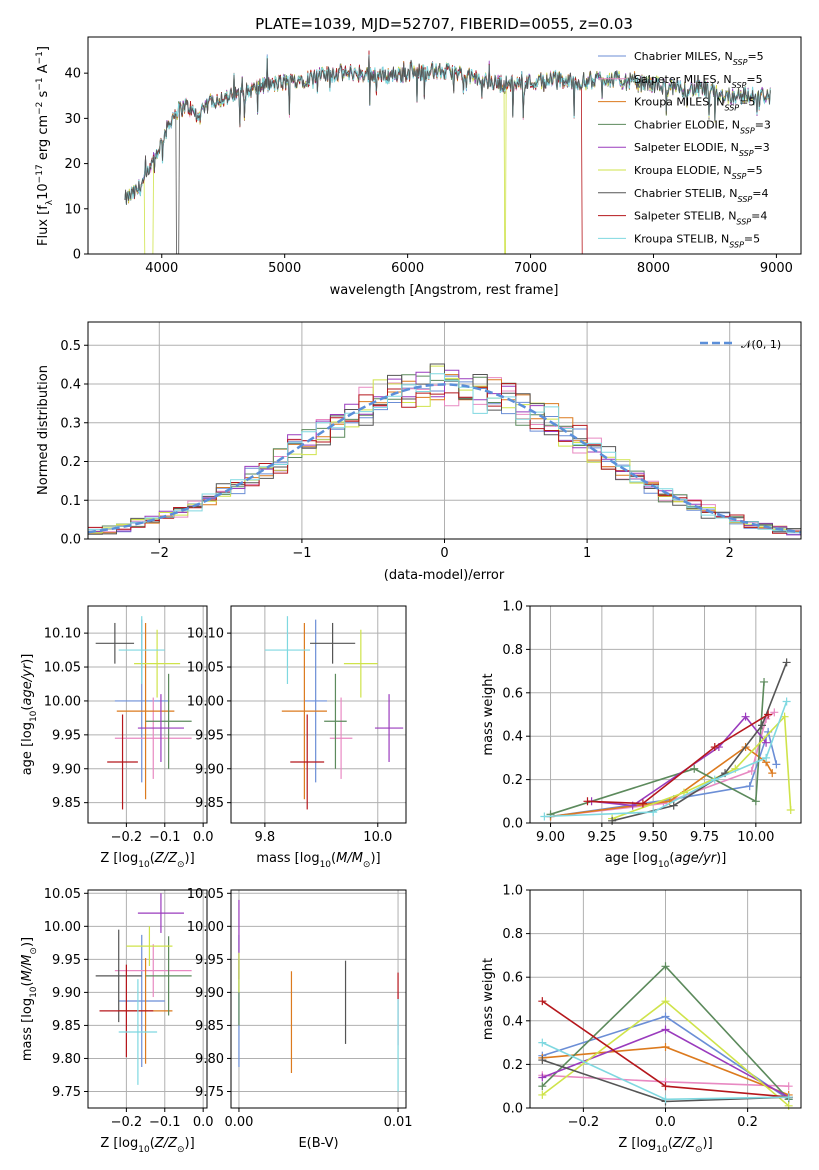 Image resolution: width=819 pixels, height=1170 pixels. What do you see at coordinates (747, 1122) in the screenshot?
I see `x-tick-label: 0.2` at bounding box center [747, 1122].